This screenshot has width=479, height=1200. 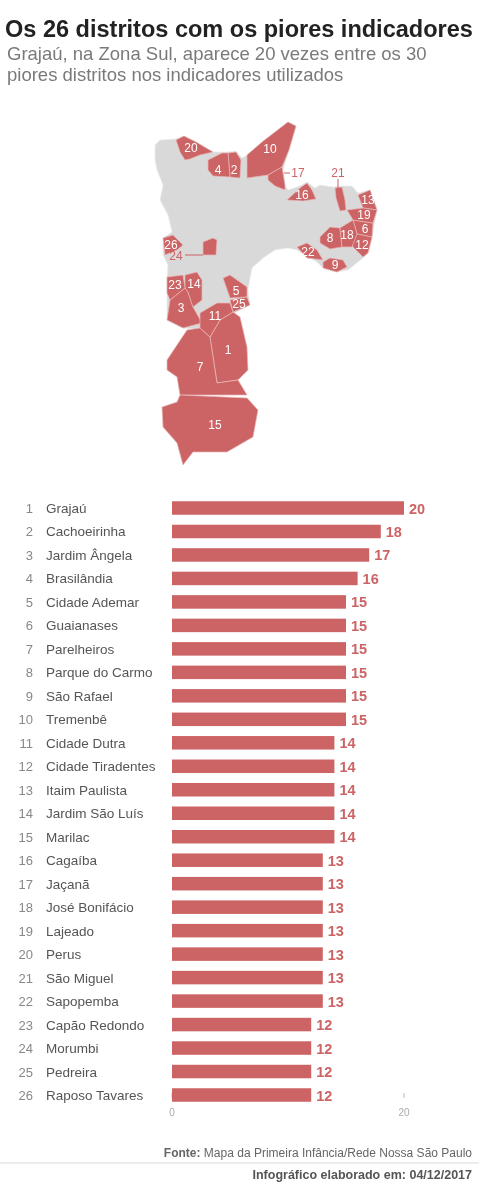 What do you see at coordinates (364, 215) in the screenshot?
I see `category-label: 19` at bounding box center [364, 215].